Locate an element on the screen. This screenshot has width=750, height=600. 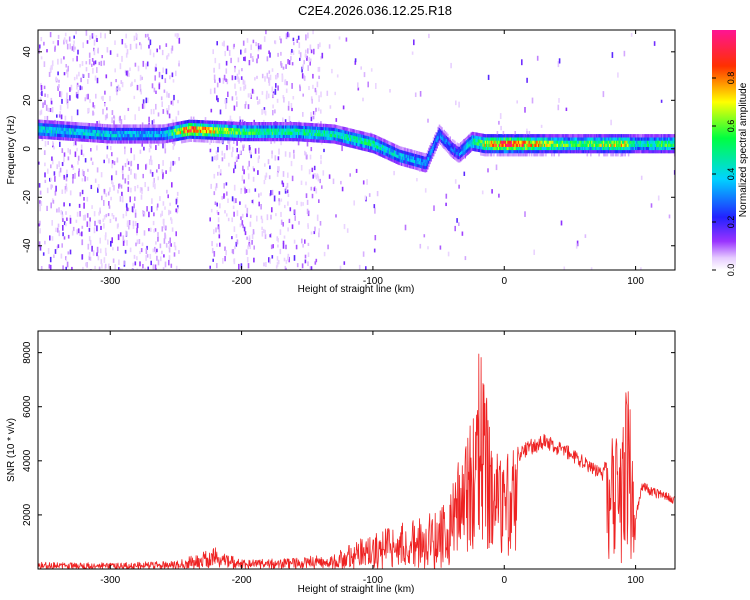
figure-title: C2E4.2026.036.12.25.R18 is located at coordinates (375, 10).